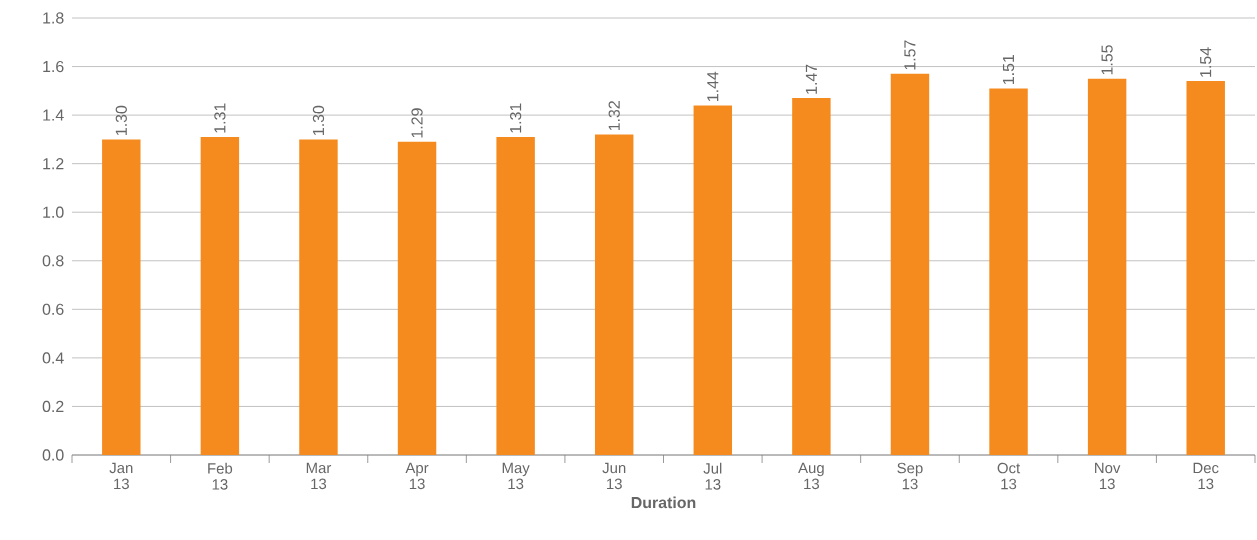 This screenshot has height=540, width=1257. I want to click on y-tick-label: 0.0, so click(53, 455).